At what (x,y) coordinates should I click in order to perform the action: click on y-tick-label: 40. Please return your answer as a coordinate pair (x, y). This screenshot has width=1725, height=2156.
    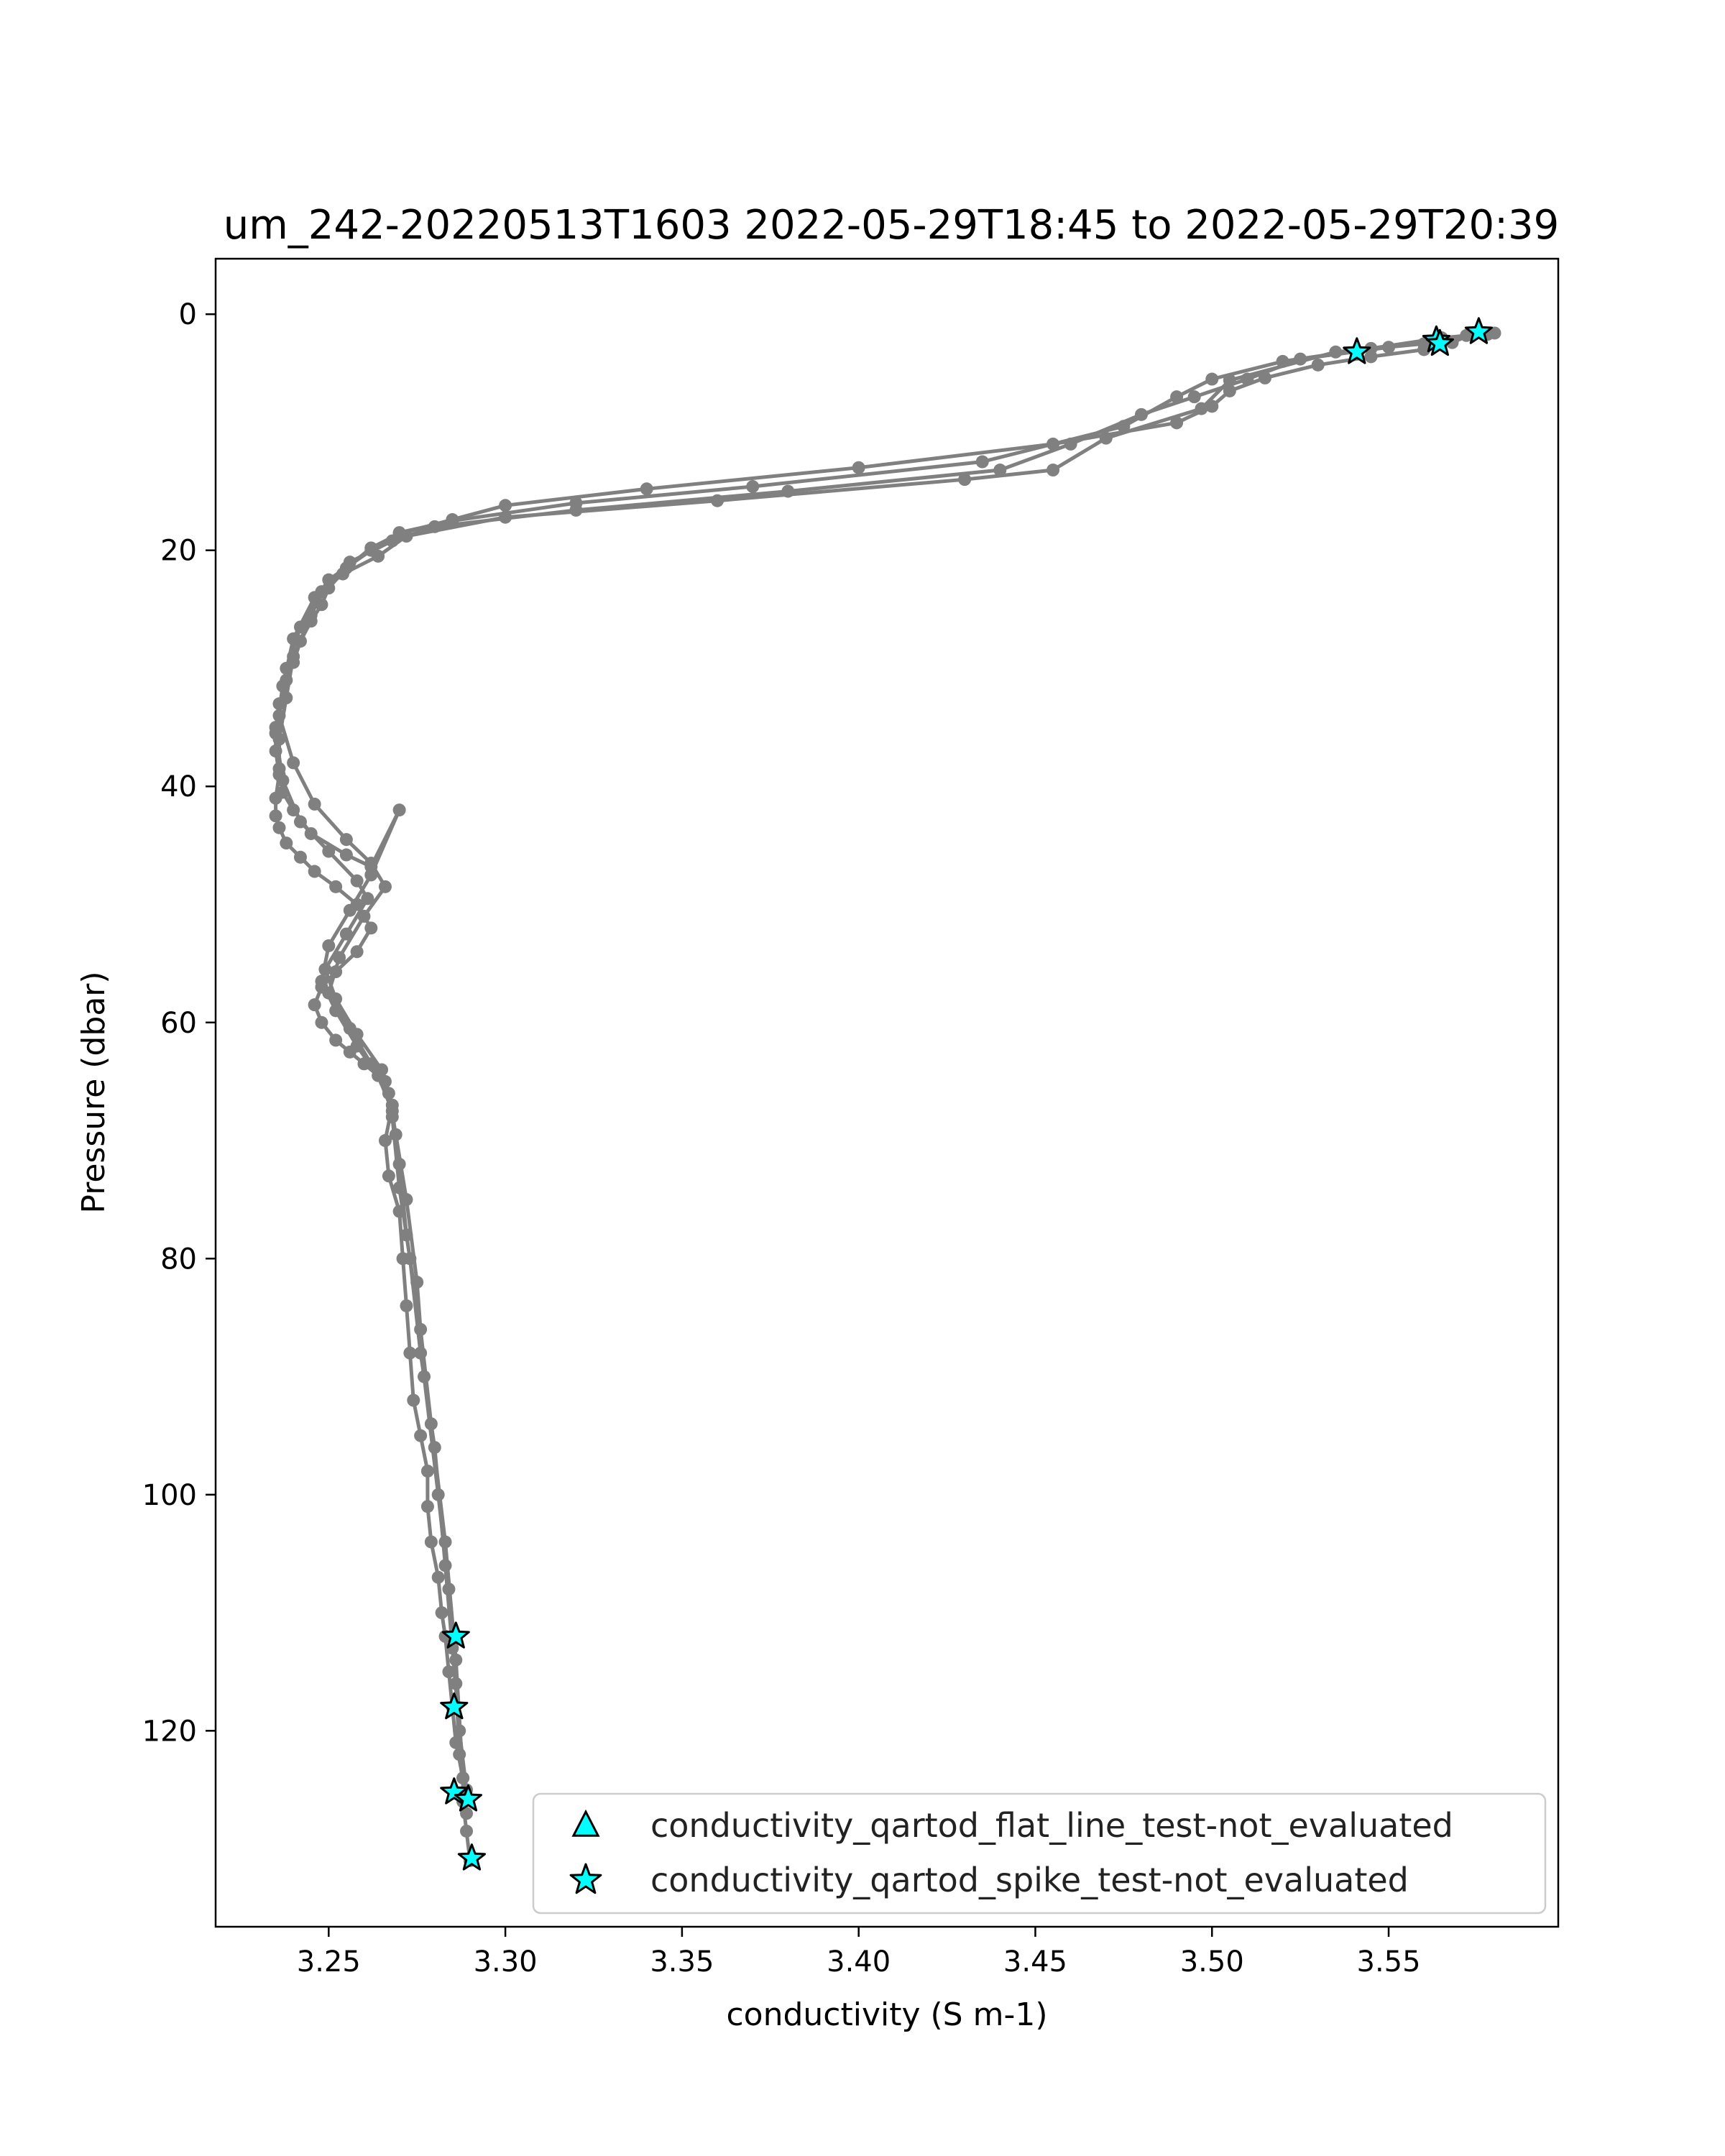
    Looking at the image, I should click on (178, 787).